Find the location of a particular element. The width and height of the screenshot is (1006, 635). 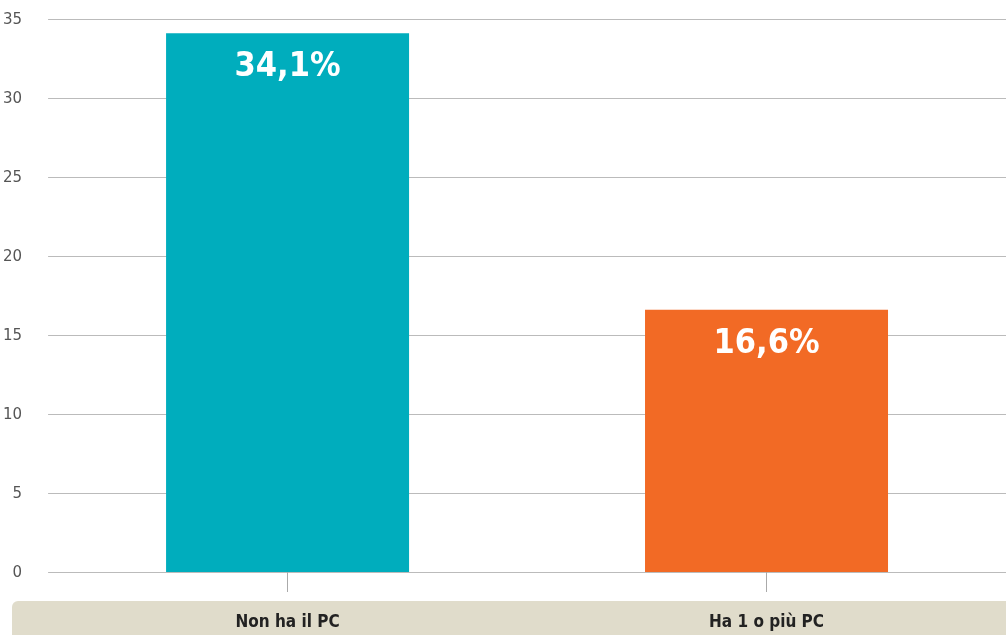

x-tick-label: Ha 1 o più PC is located at coordinates (766, 620).